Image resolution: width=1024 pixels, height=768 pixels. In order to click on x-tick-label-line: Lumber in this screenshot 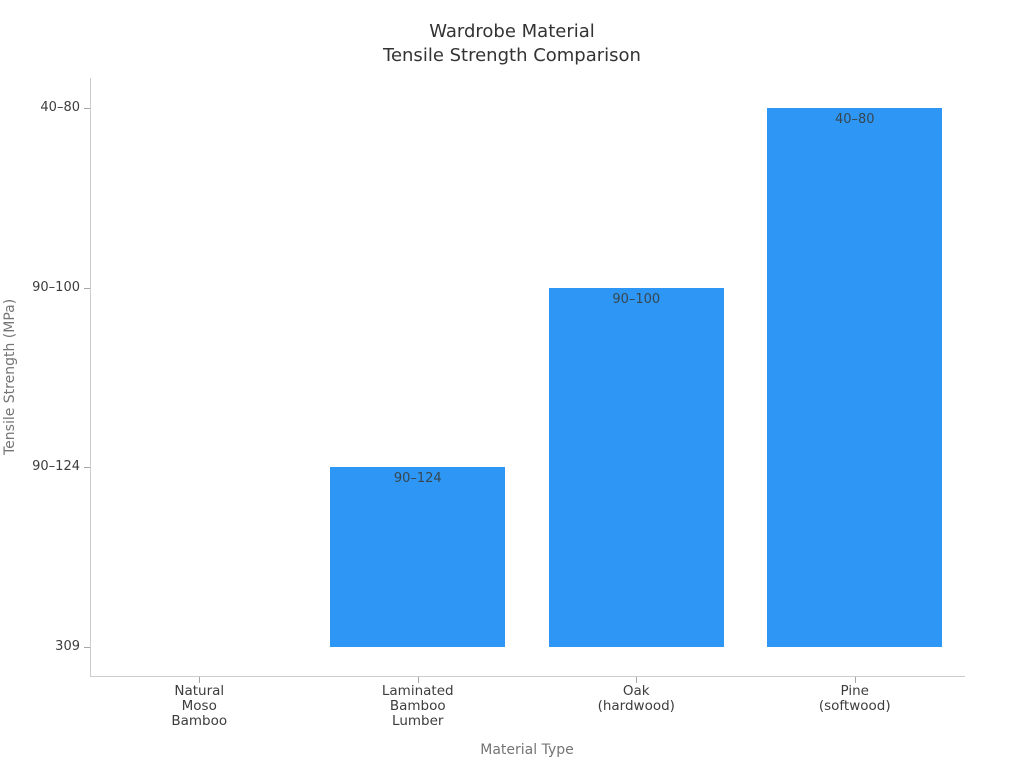, I will do `click(418, 721)`.